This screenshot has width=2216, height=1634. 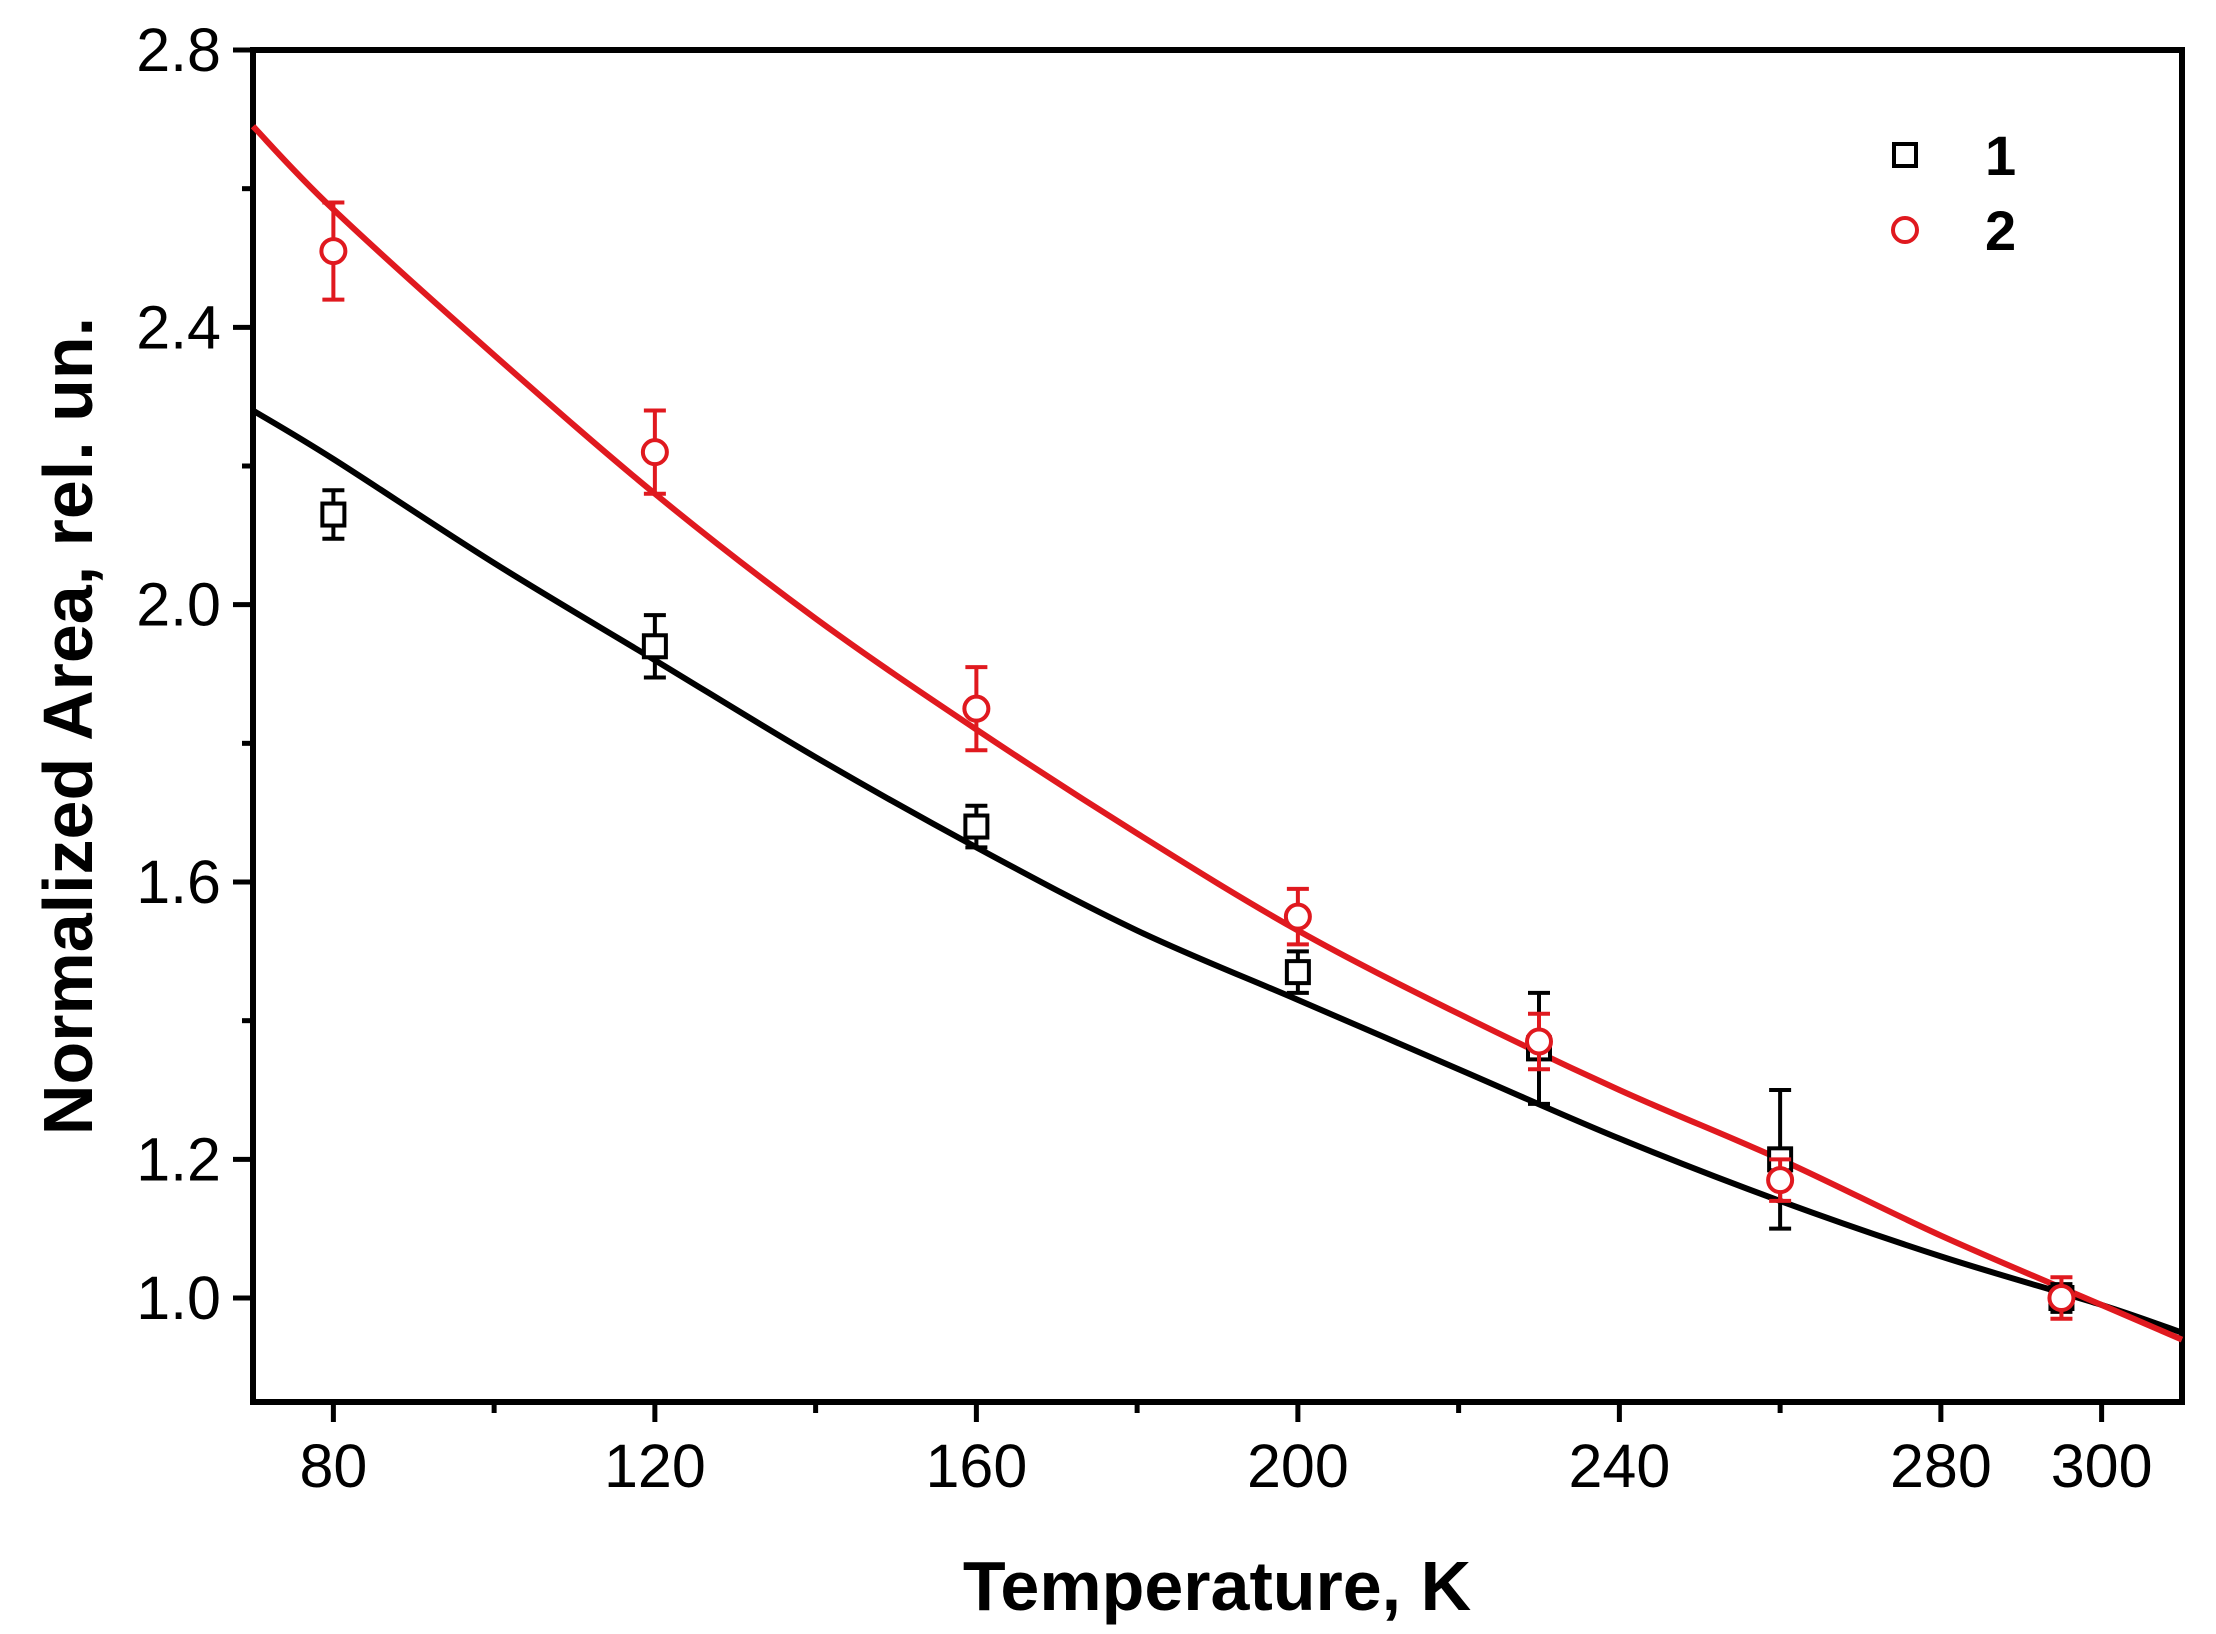 What do you see at coordinates (976, 1466) in the screenshot?
I see `x-tick-label: 160` at bounding box center [976, 1466].